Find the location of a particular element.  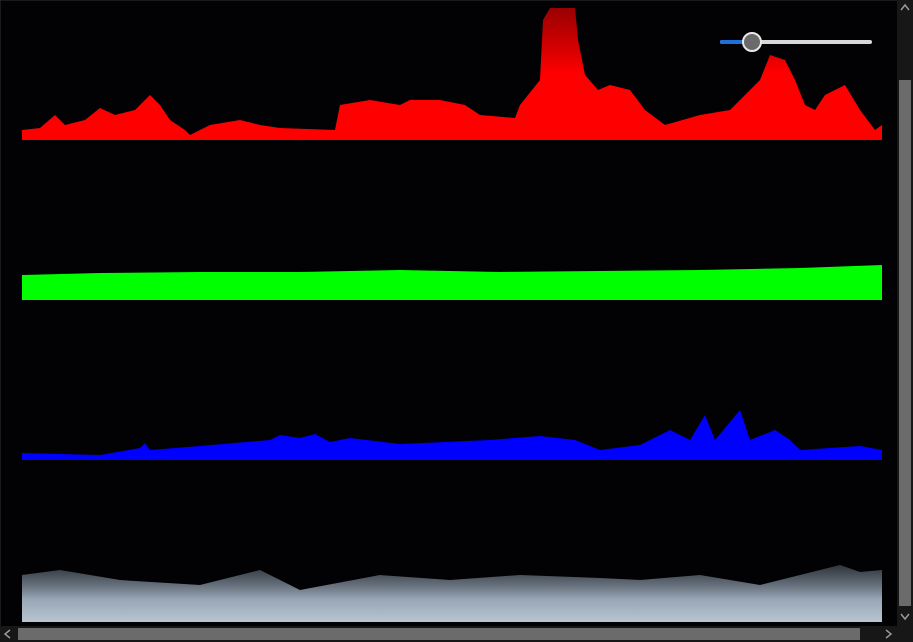

blue-channel is located at coordinates (452, 435).